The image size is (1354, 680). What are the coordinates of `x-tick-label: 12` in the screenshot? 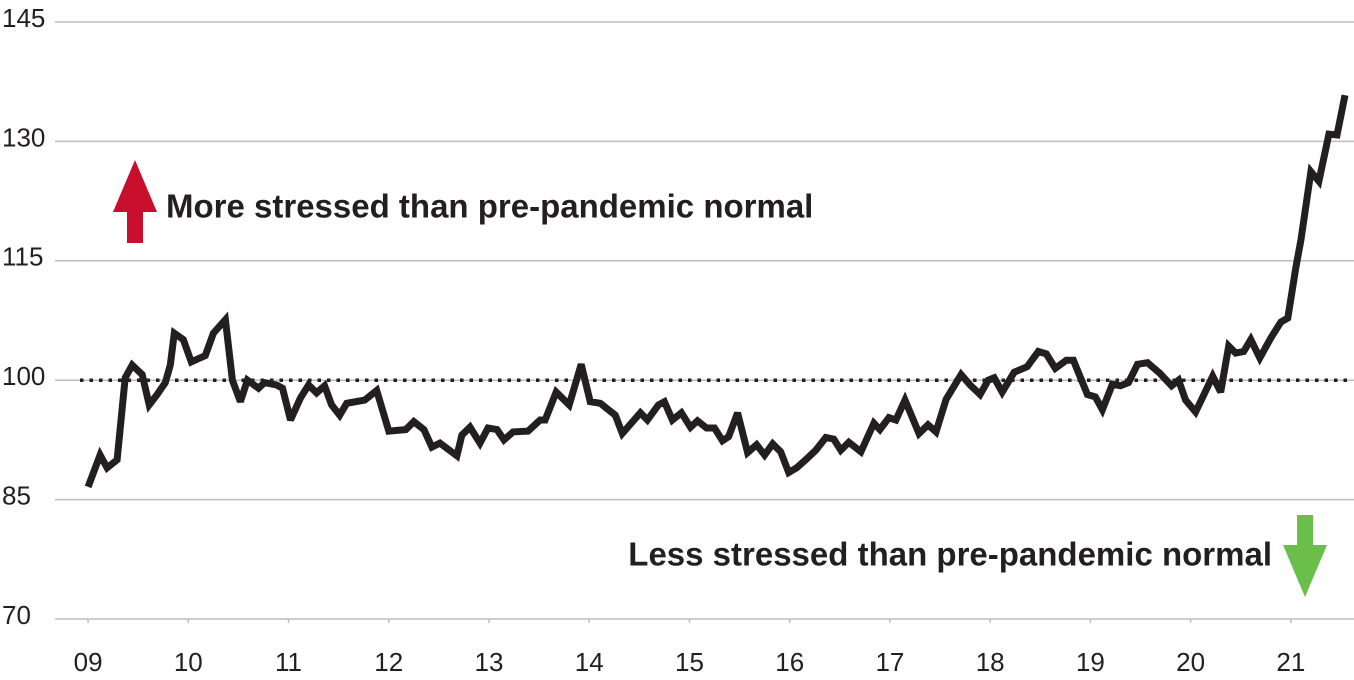 It's located at (388, 662).